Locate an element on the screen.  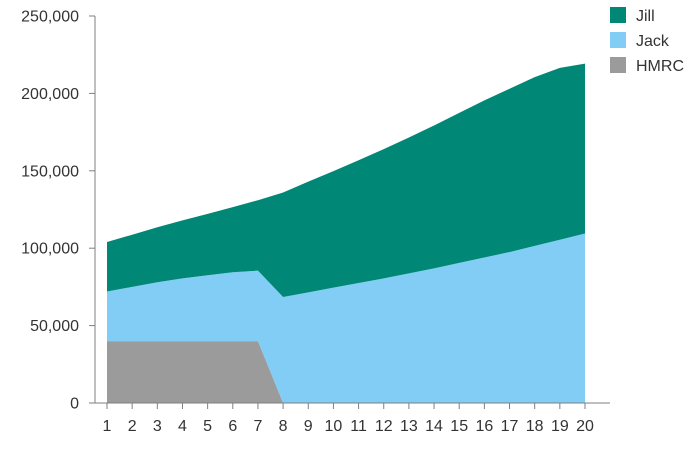
legend: Jill Jack HMRC is located at coordinates (647, 41).